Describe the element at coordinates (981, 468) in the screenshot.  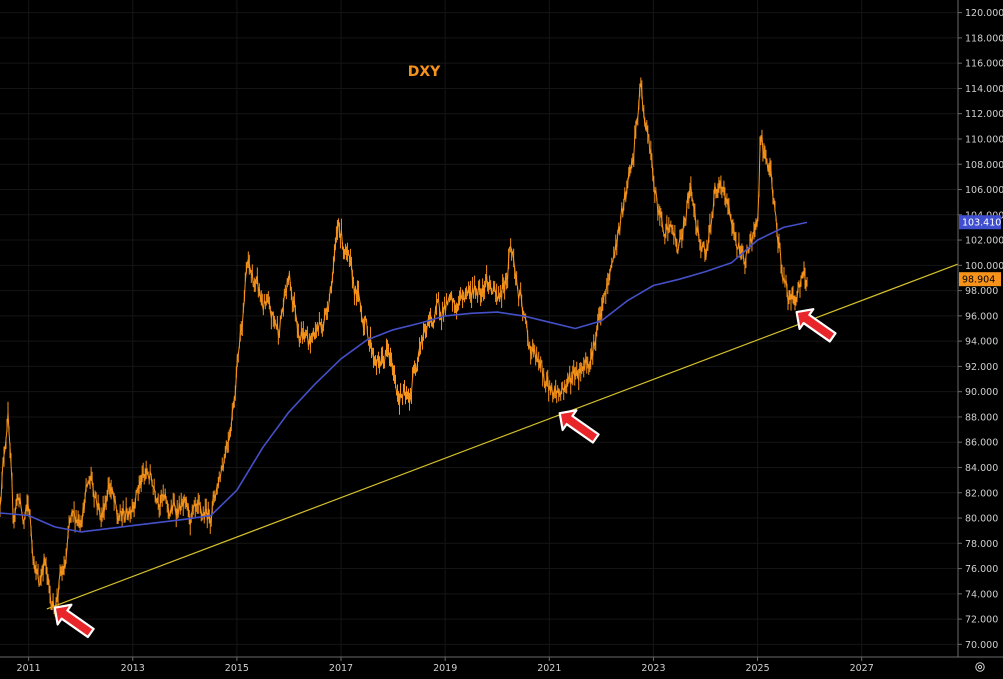
I see `y-tick-label: 84.000` at that location.